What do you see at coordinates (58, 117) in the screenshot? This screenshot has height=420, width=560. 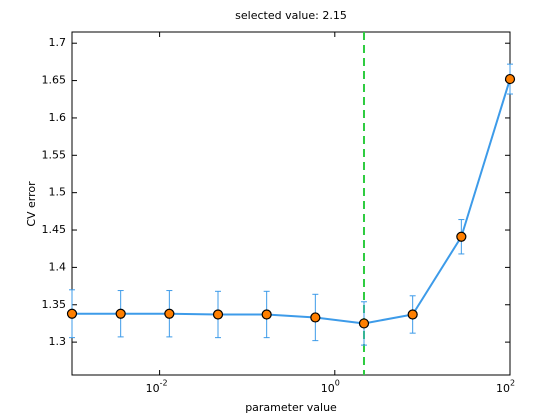 I see `y-tick-label: 1.6` at bounding box center [58, 117].